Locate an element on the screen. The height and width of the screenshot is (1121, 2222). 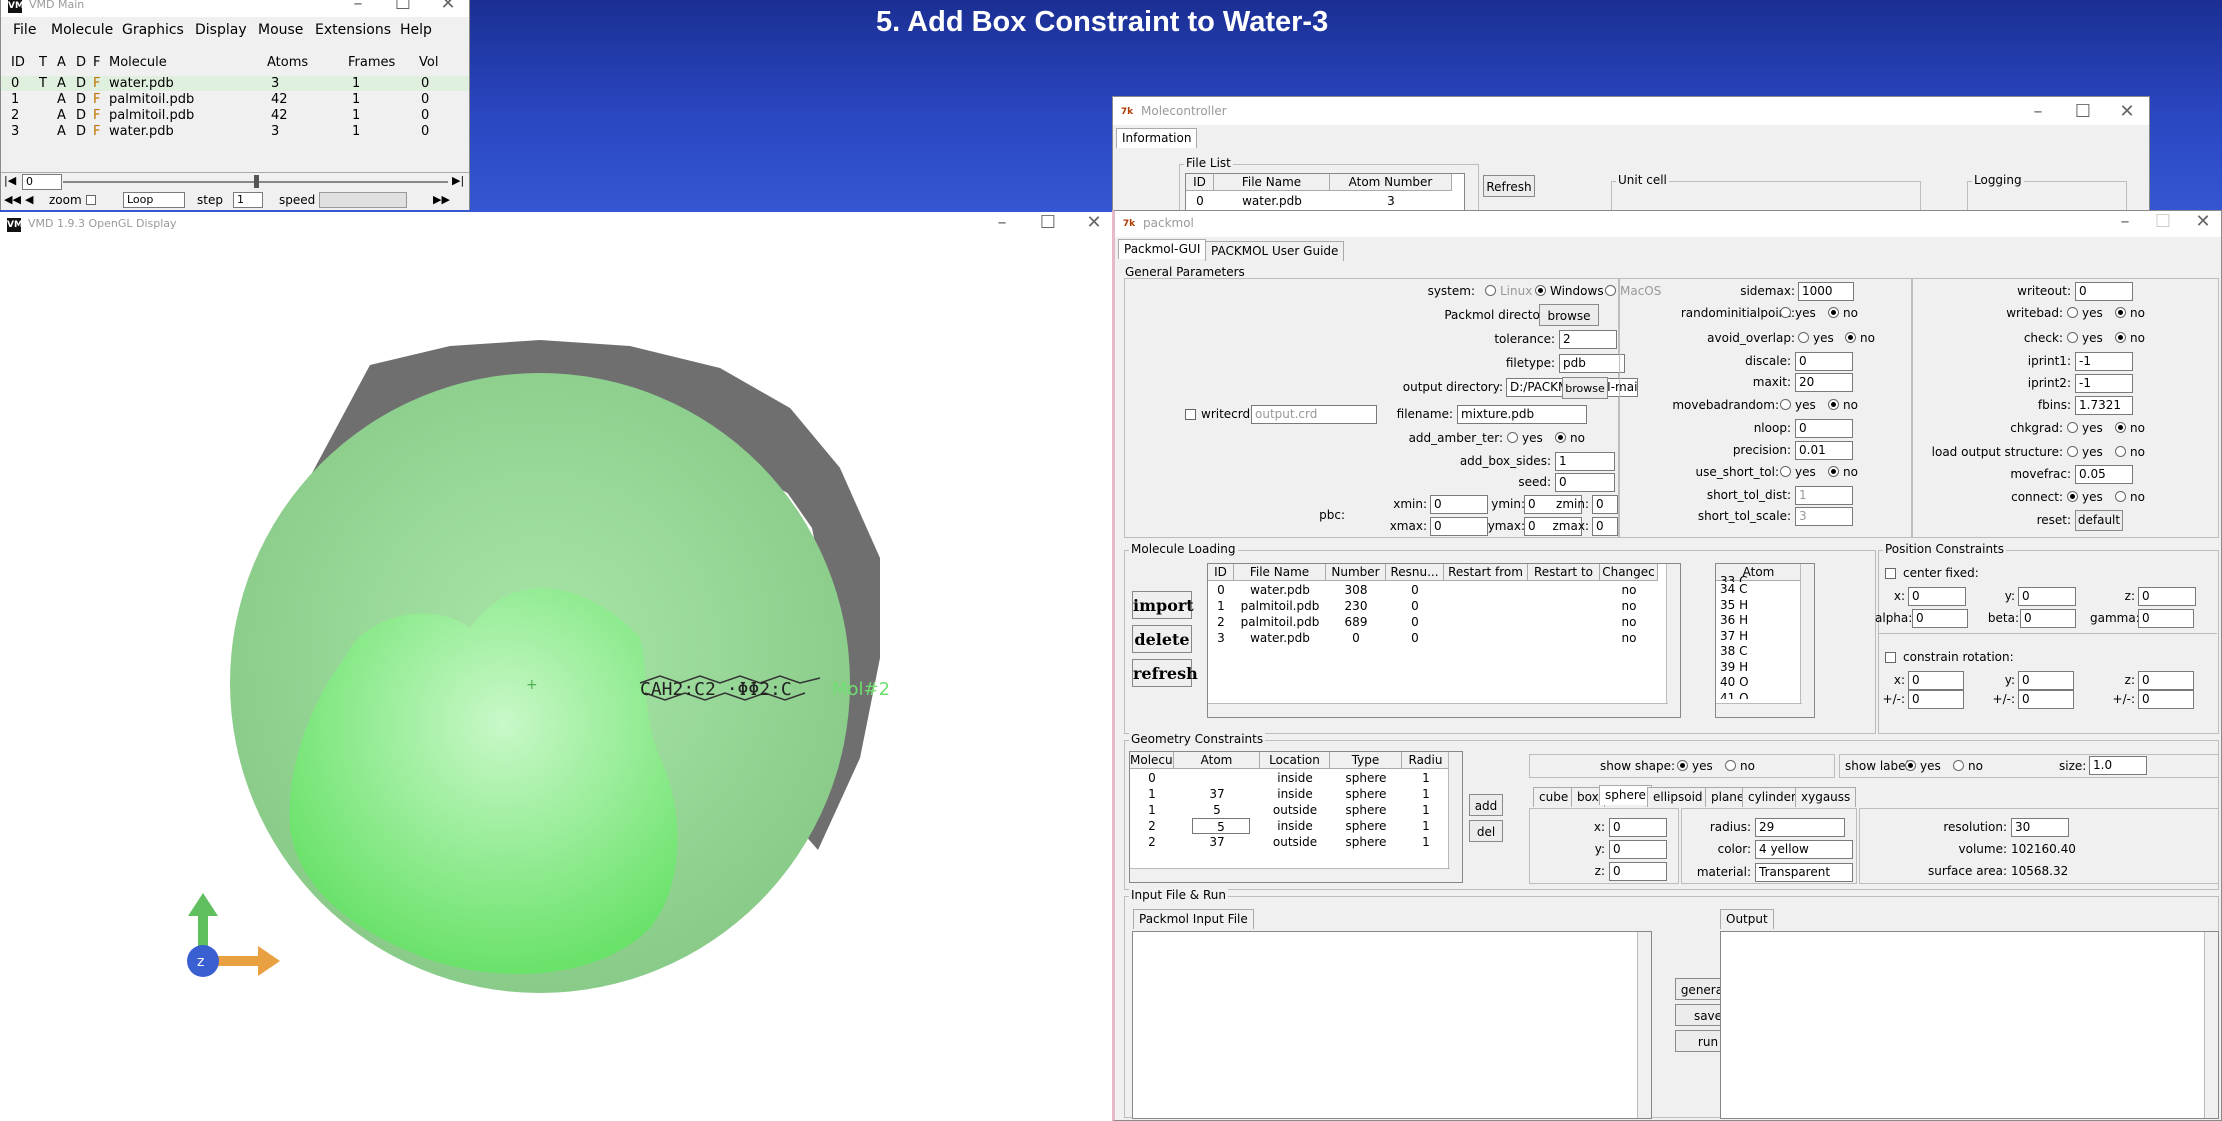
delete-button: delete is located at coordinates (1162, 639).